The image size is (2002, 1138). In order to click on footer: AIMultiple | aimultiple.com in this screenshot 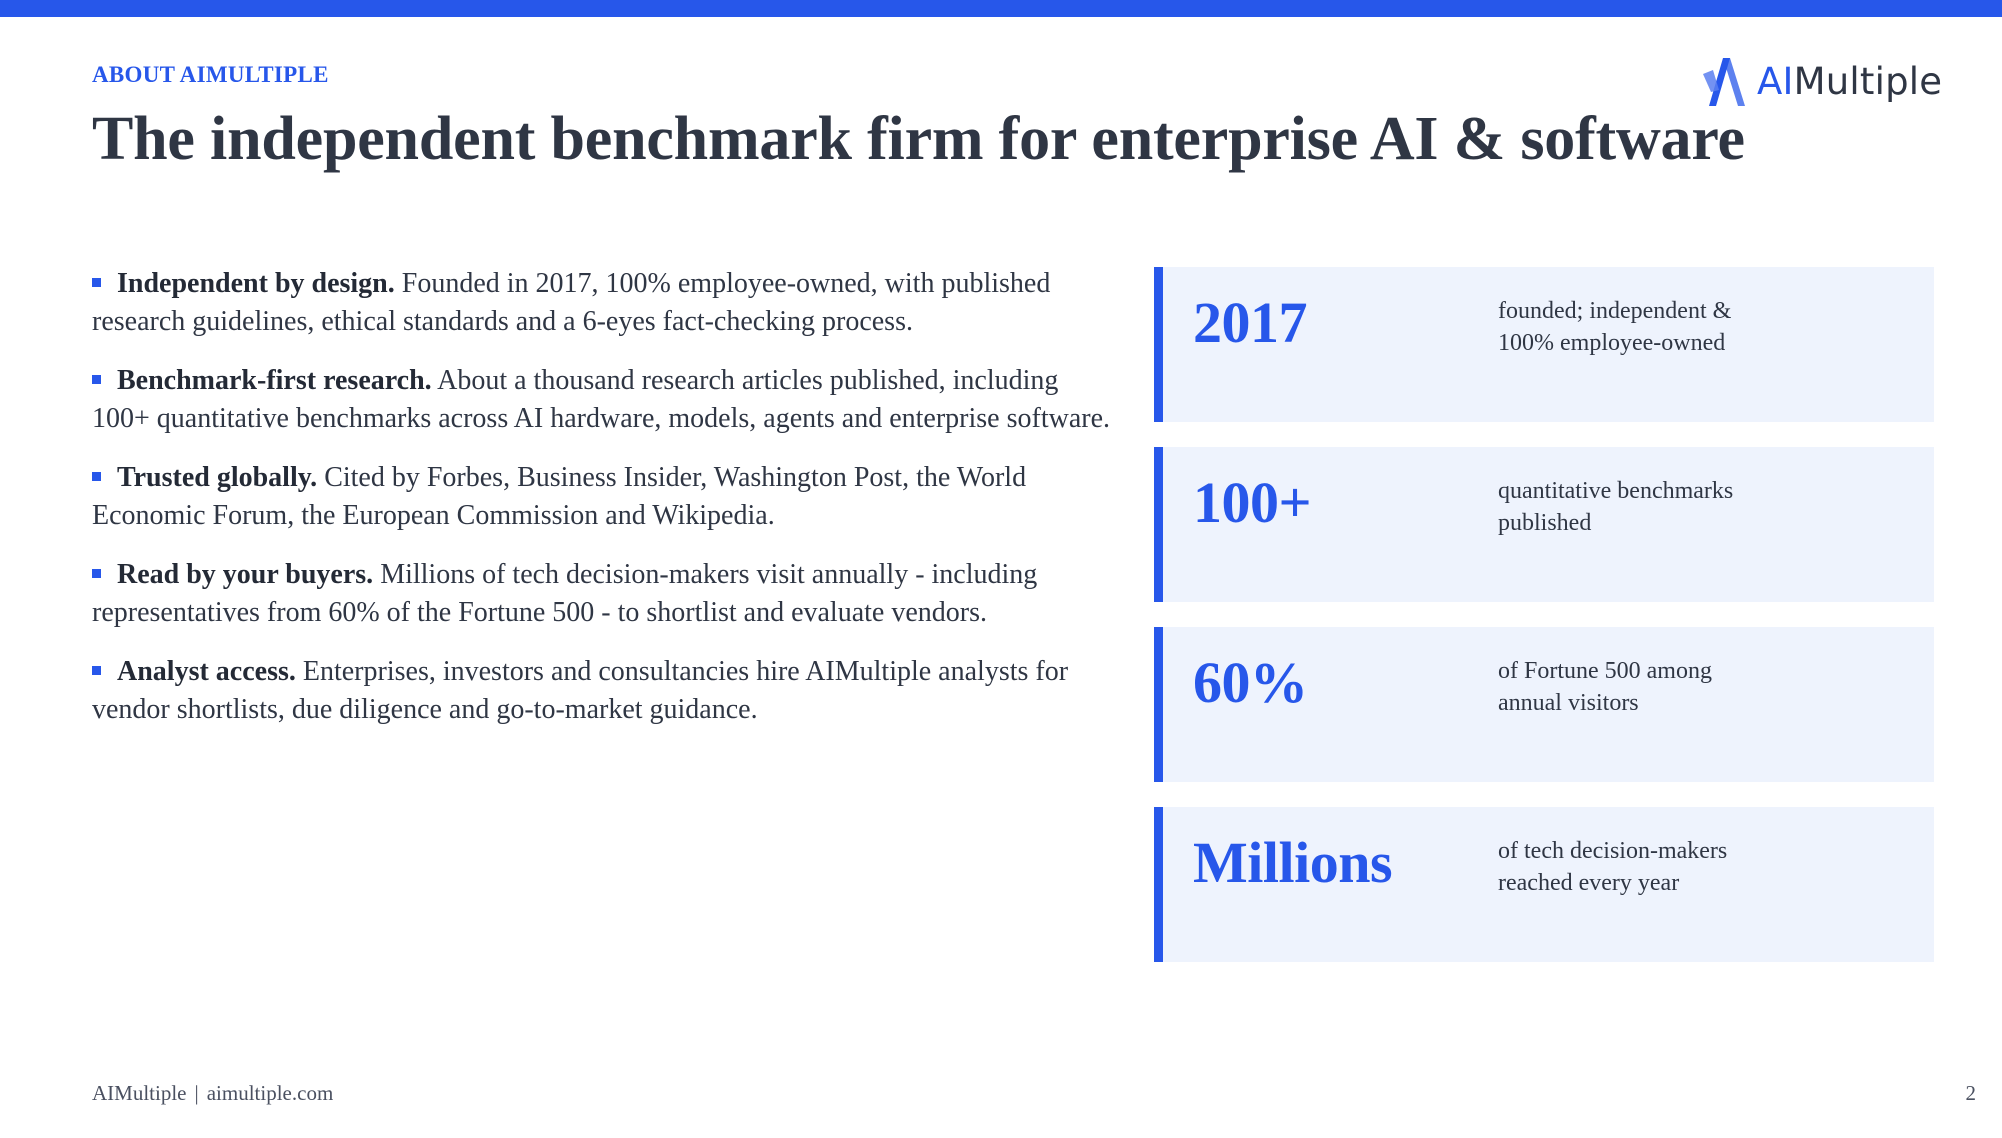, I will do `click(212, 1093)`.